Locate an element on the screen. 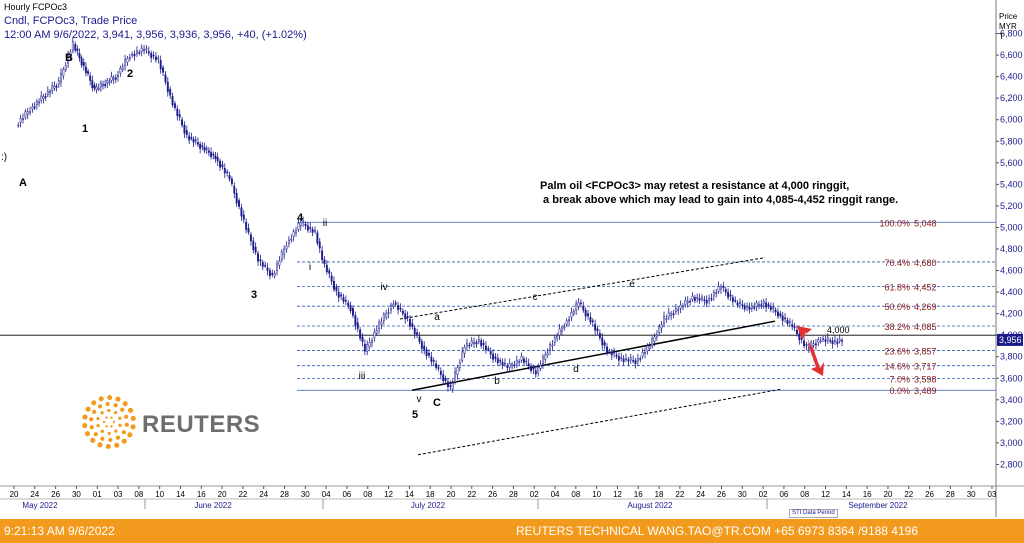 The width and height of the screenshot is (1024, 543). fib-value-label: 4,085 is located at coordinates (925, 327).